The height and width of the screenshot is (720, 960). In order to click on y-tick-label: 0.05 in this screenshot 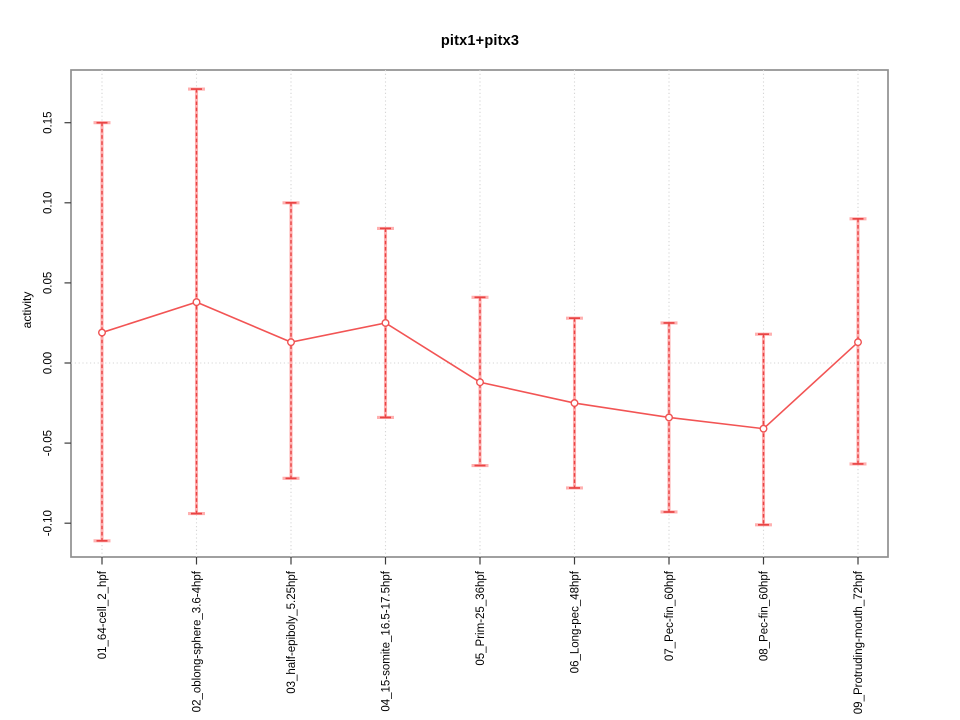, I will do `click(48, 283)`.